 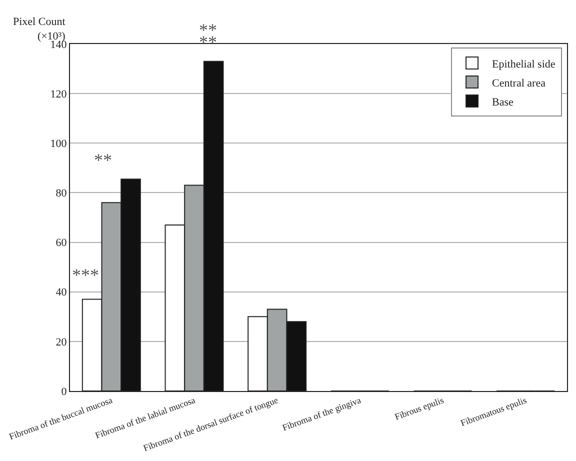 What do you see at coordinates (62, 194) in the screenshot?
I see `y-tick-label: 80` at bounding box center [62, 194].